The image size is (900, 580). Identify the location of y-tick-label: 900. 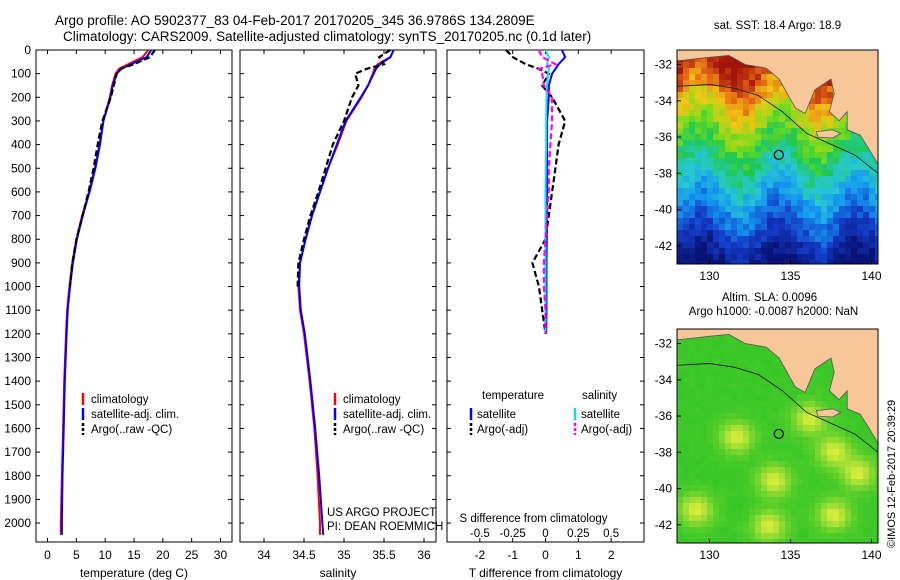
(21, 263).